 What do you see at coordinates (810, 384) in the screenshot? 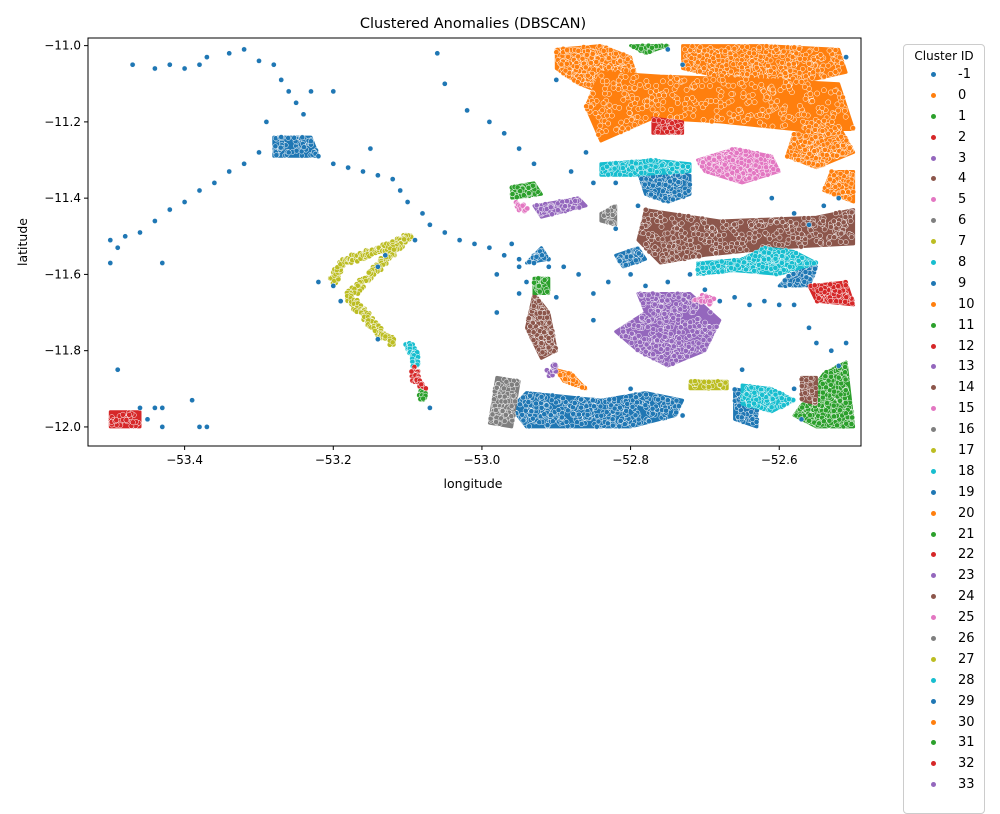
I see `cluster-14-marker` at bounding box center [810, 384].